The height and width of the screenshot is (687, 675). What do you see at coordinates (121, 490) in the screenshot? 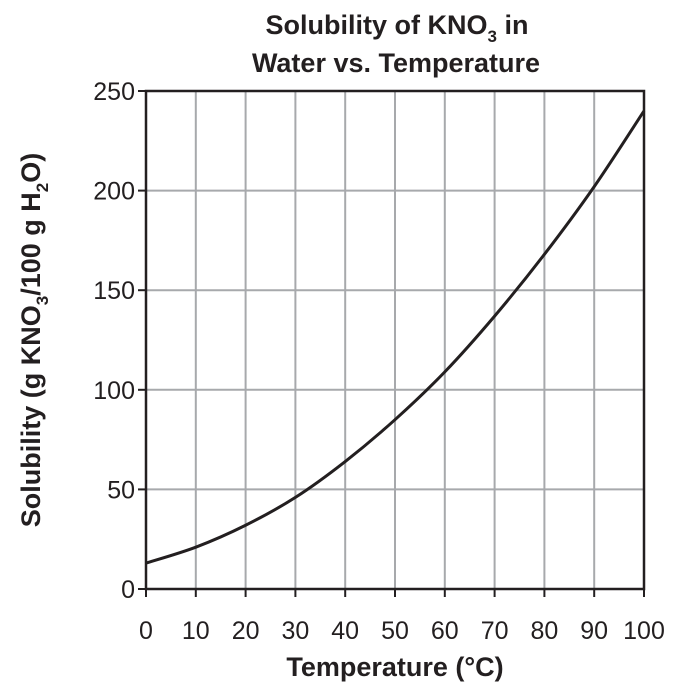
I see `y-tick-label: 50` at bounding box center [121, 490].